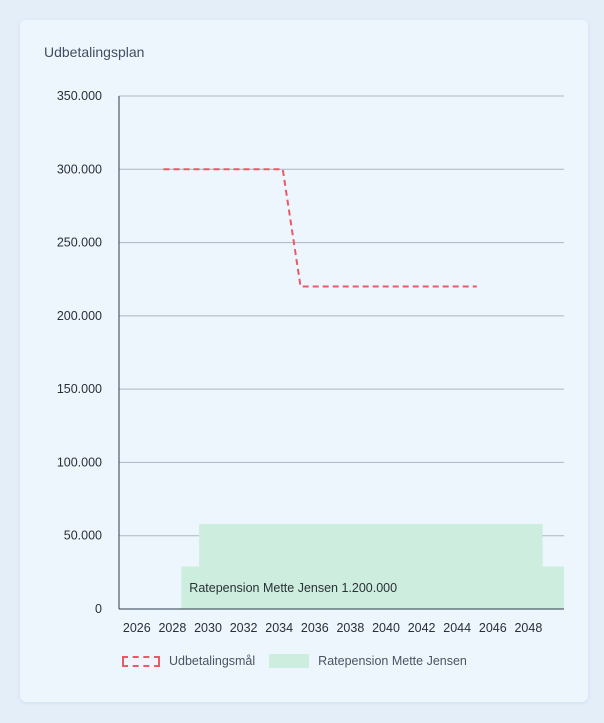  Describe the element at coordinates (315, 628) in the screenshot. I see `x-tick-label: 2036` at that location.